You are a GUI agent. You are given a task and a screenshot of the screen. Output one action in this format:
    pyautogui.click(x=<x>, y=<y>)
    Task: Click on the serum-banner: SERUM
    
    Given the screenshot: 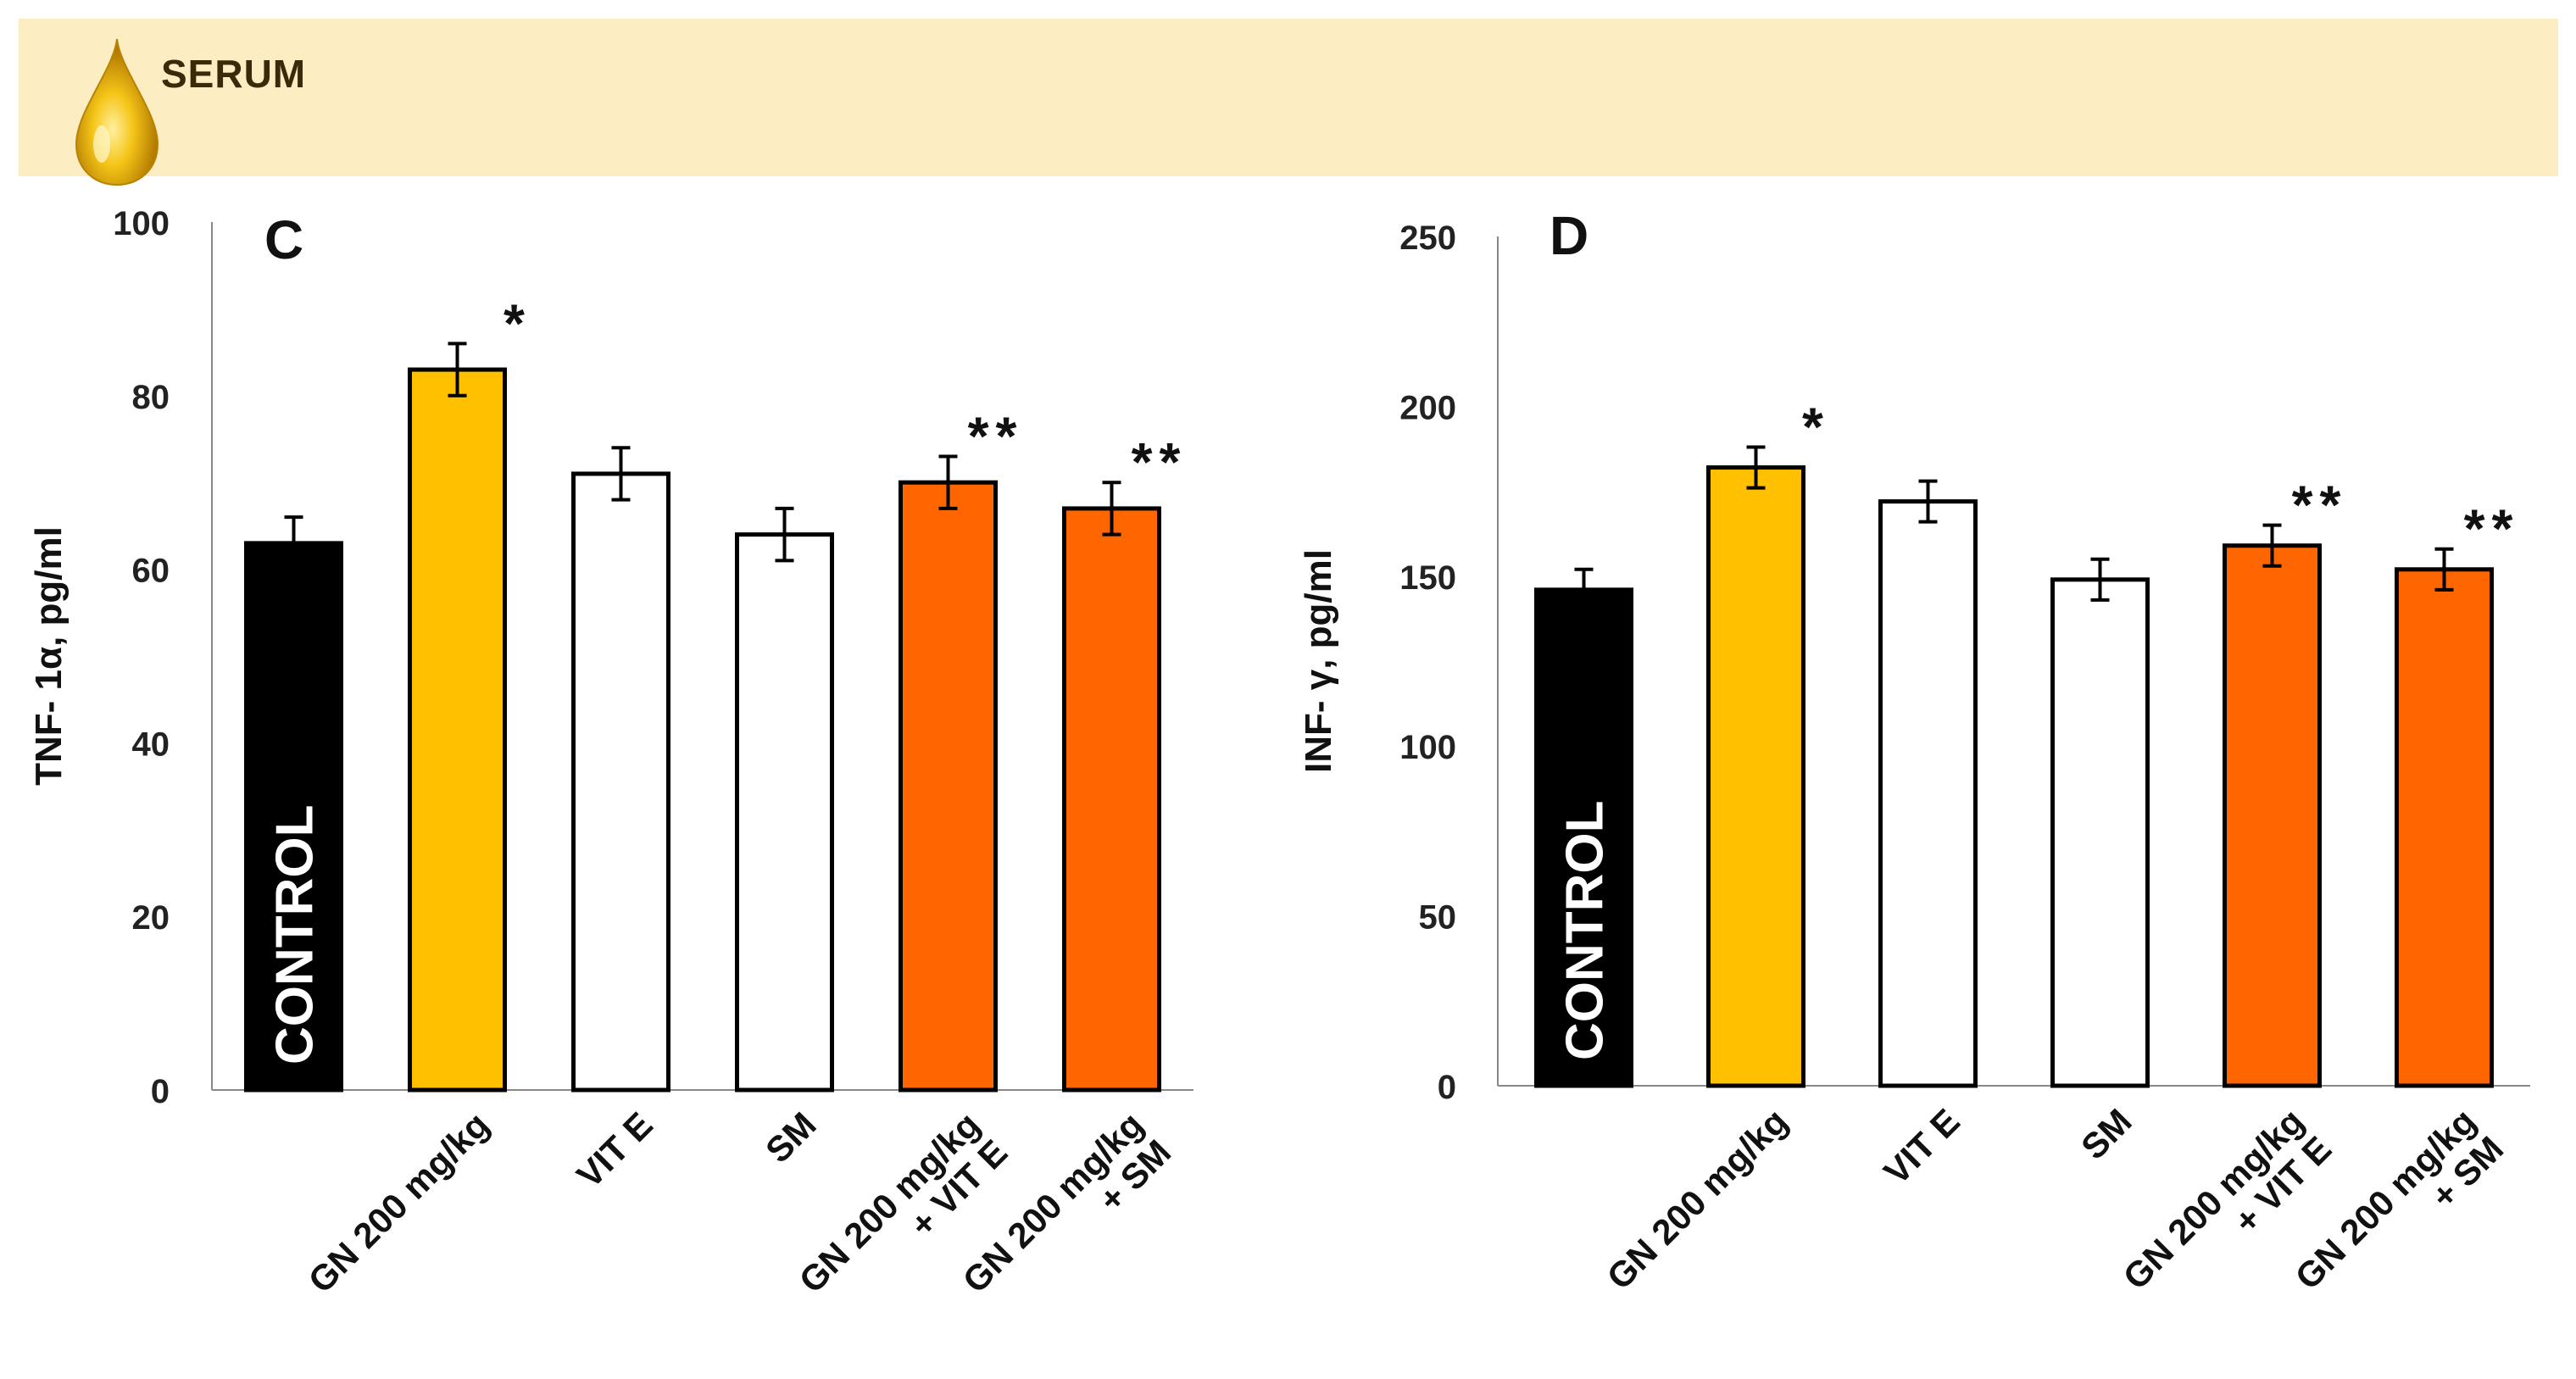 What is the action you would take?
    pyautogui.click(x=1288, y=102)
    